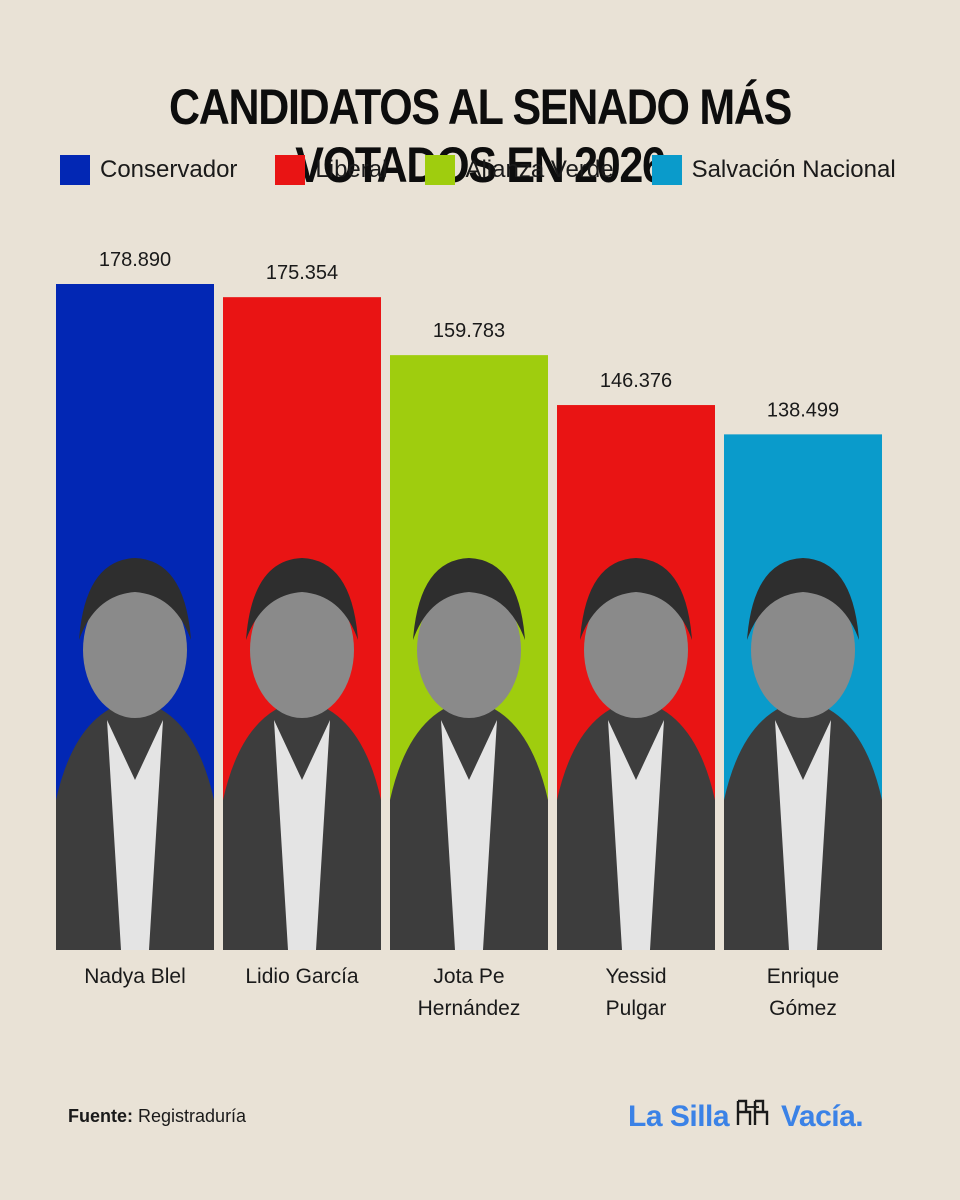 The height and width of the screenshot is (1200, 960). Describe the element at coordinates (468, 976) in the screenshot. I see `category-label: Jota Pe` at that location.